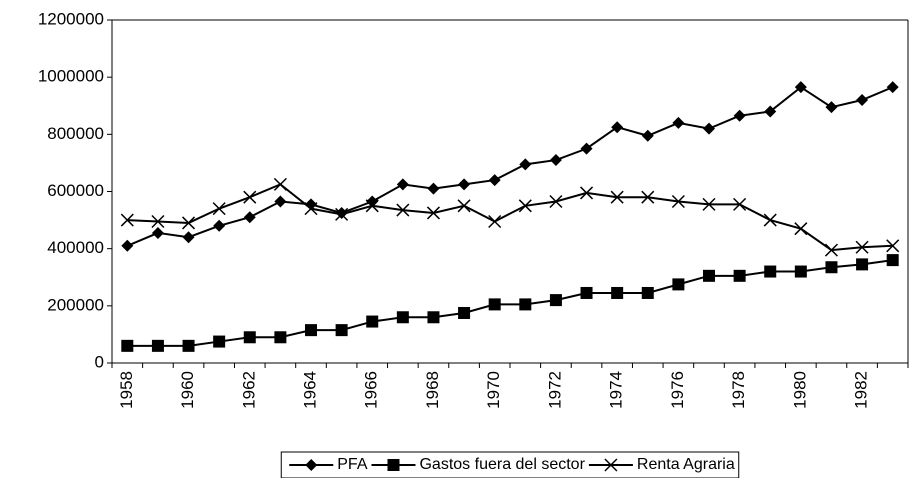  Describe the element at coordinates (738, 390) in the screenshot. I see `x-tick-label: 1978` at that location.